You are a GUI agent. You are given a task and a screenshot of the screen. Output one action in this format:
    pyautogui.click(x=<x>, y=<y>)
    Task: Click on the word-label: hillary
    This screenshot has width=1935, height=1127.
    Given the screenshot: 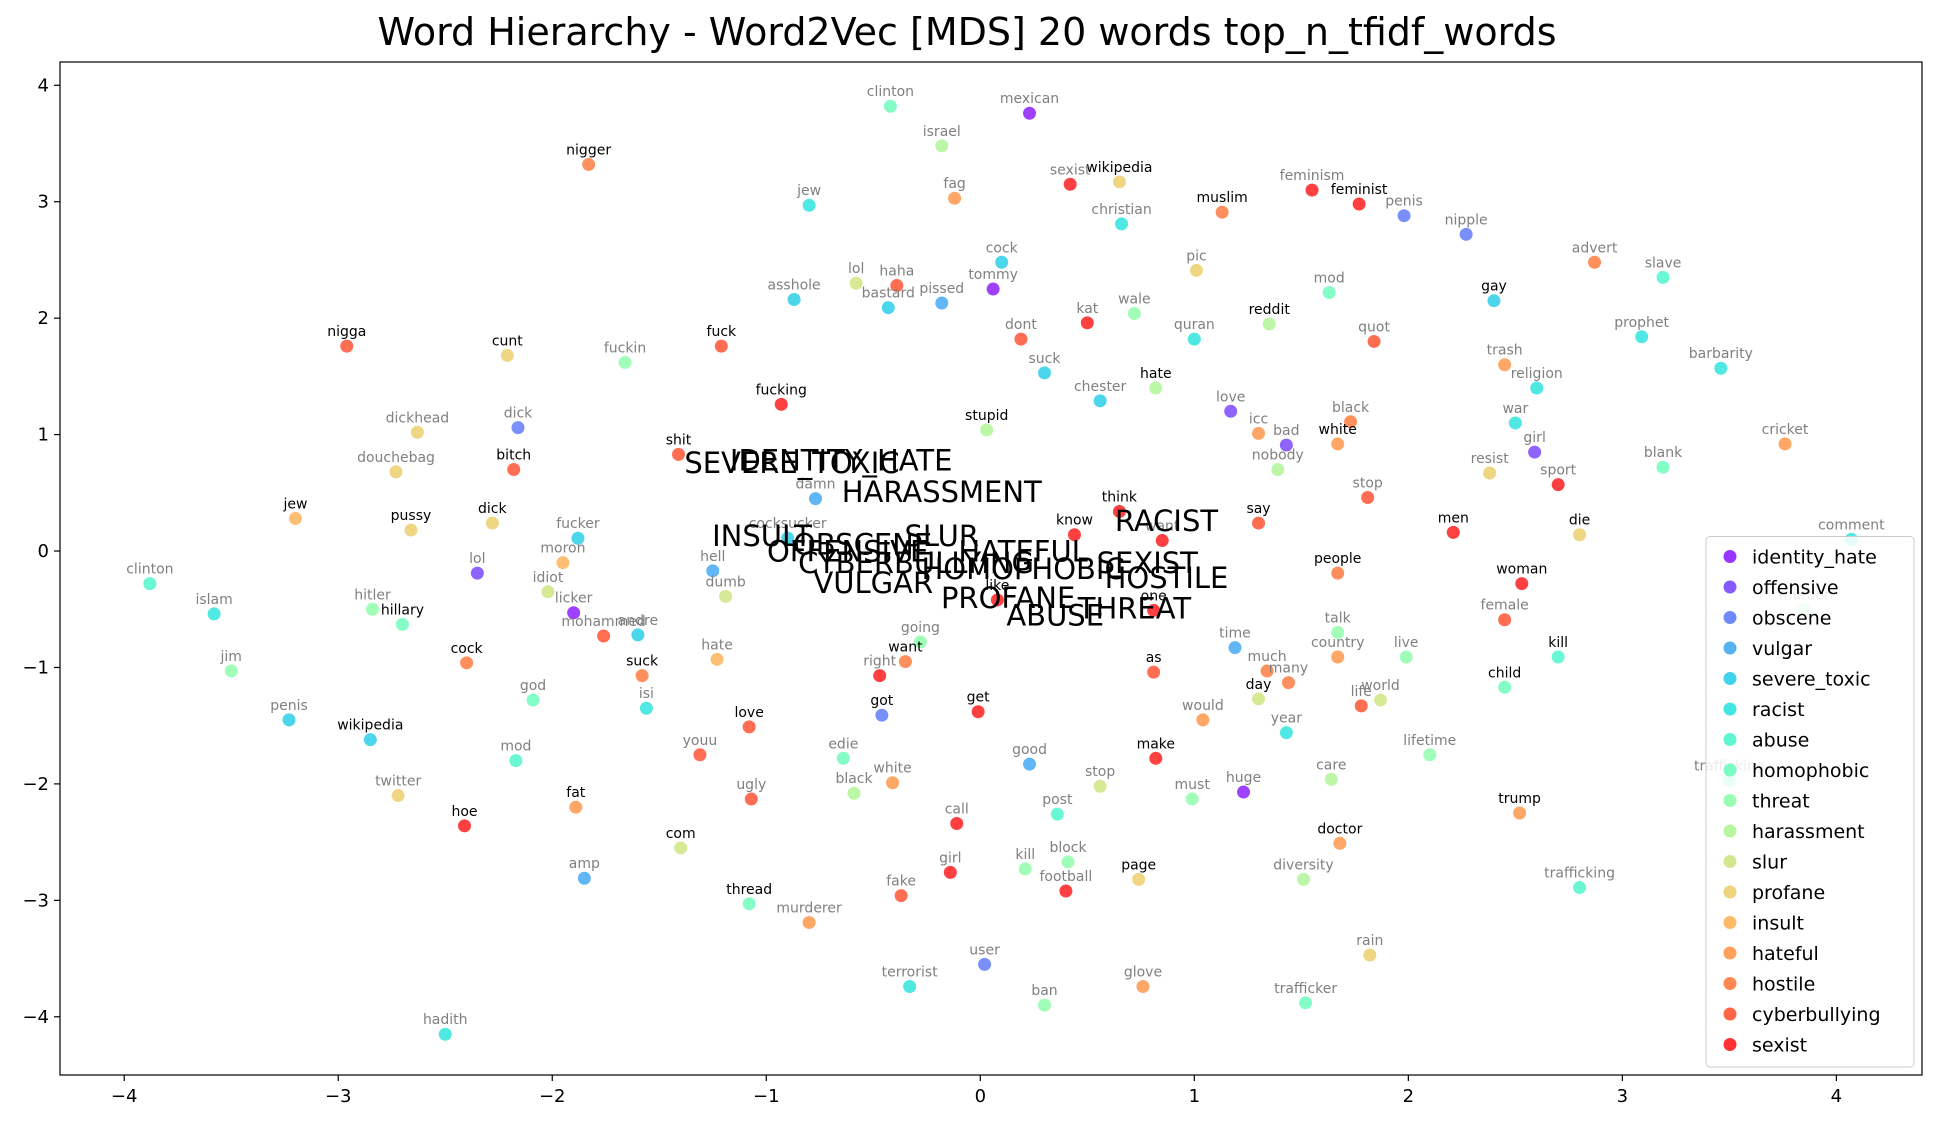 What is the action you would take?
    pyautogui.click(x=402, y=610)
    